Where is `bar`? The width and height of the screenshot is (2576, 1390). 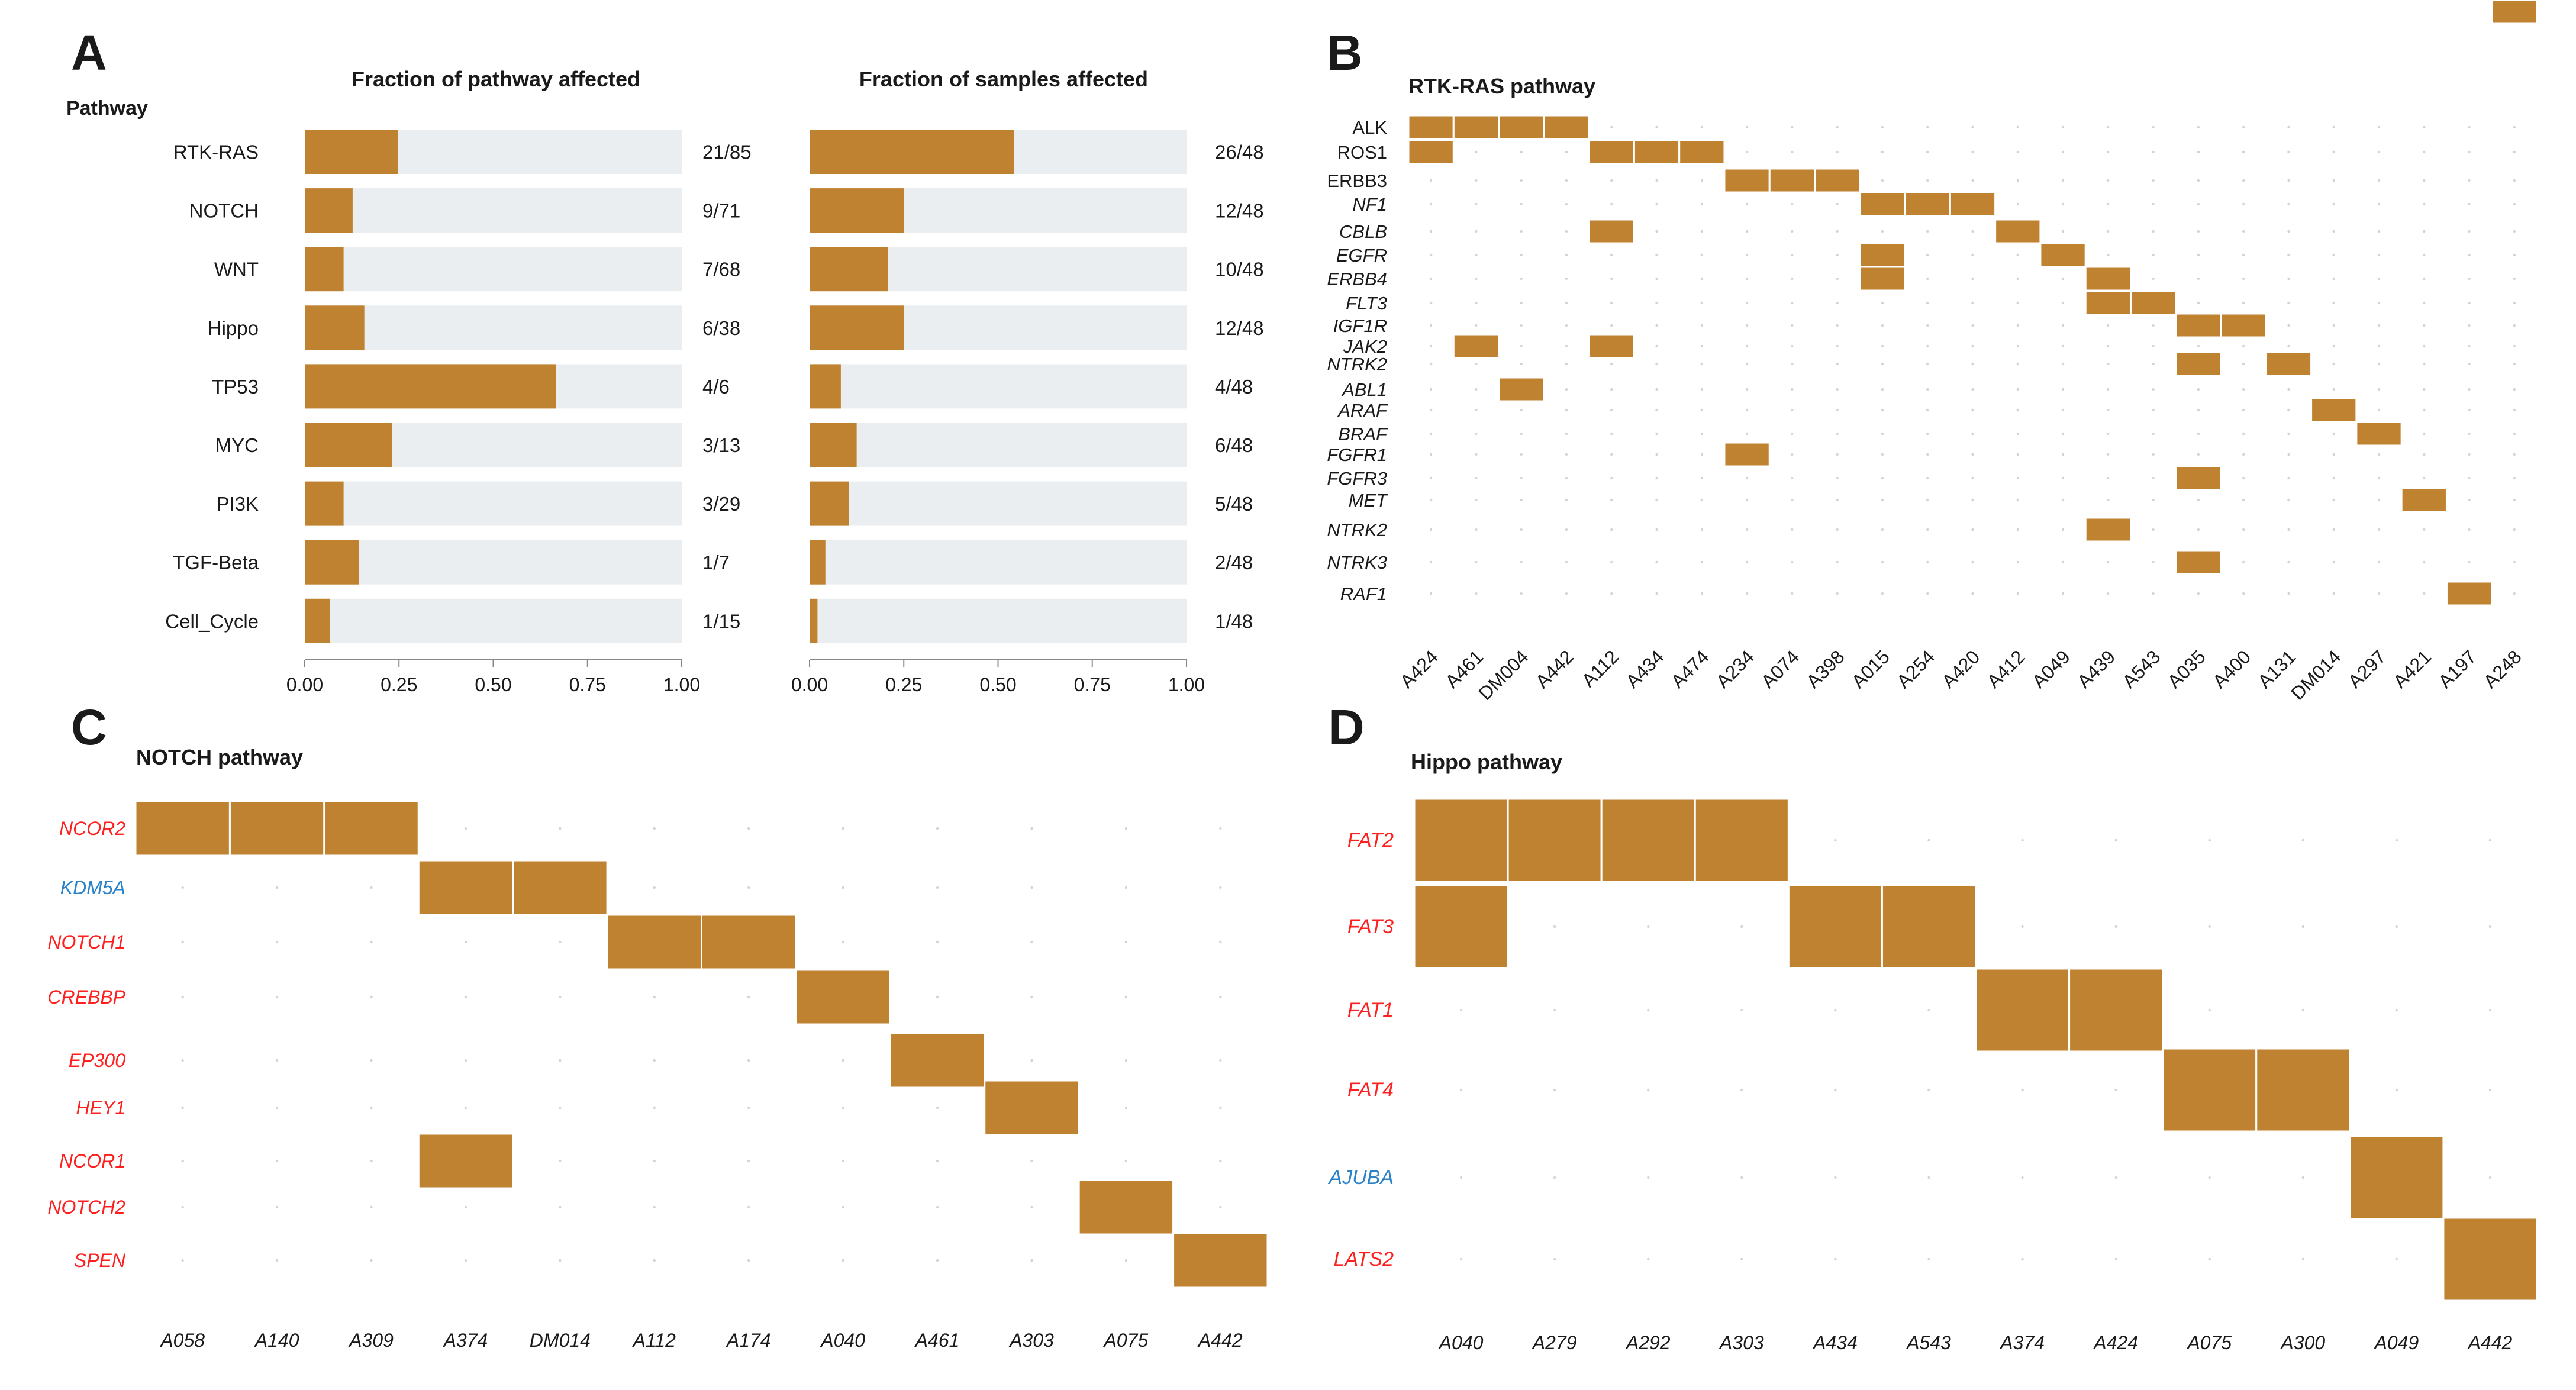
bar is located at coordinates (324, 269).